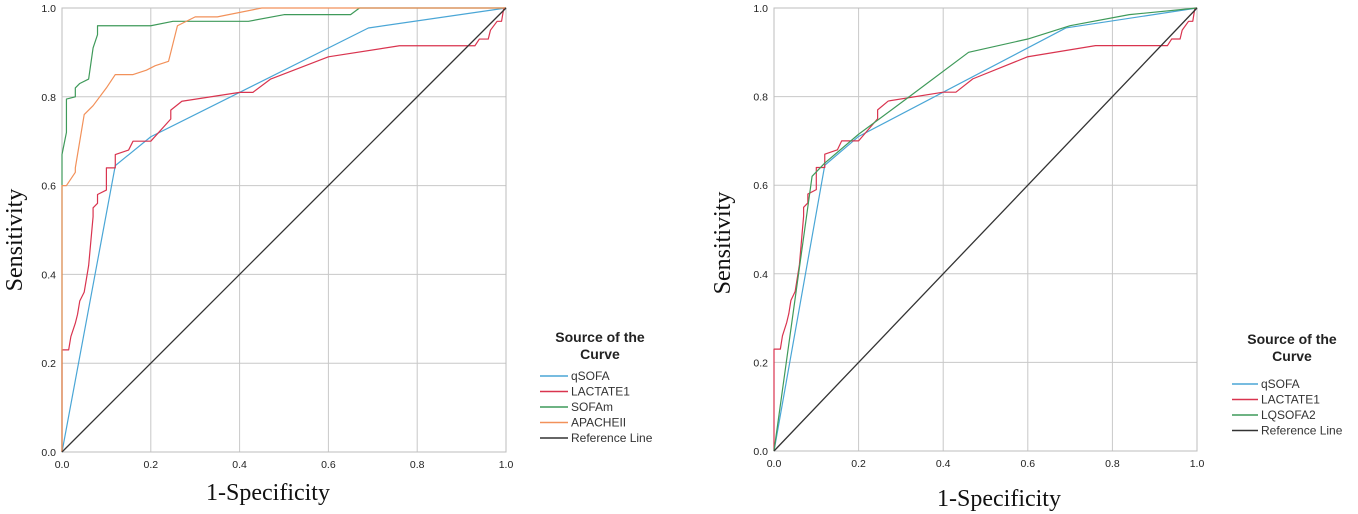 The height and width of the screenshot is (514, 1358). I want to click on chart1-x-tick-label: 0.6, so click(328, 465).